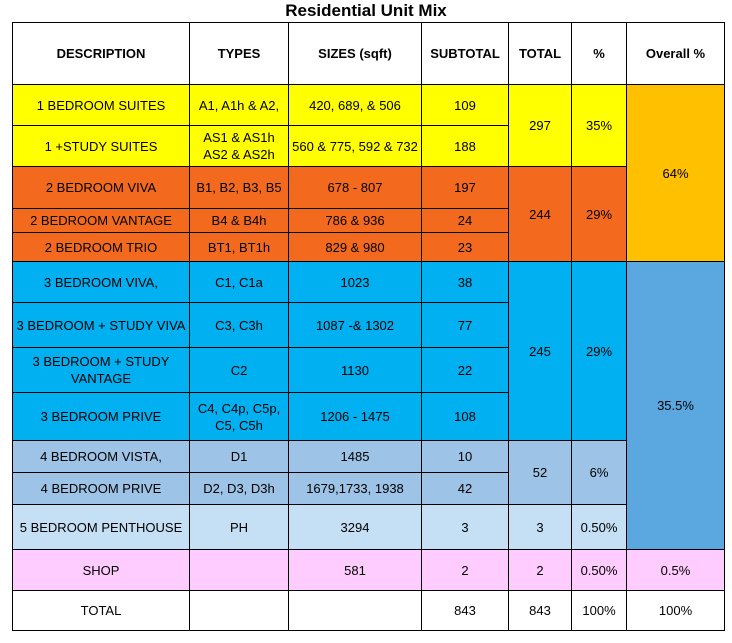 Image resolution: width=732 pixels, height=643 pixels. What do you see at coordinates (599, 610) in the screenshot?
I see `group-percent: 100%` at bounding box center [599, 610].